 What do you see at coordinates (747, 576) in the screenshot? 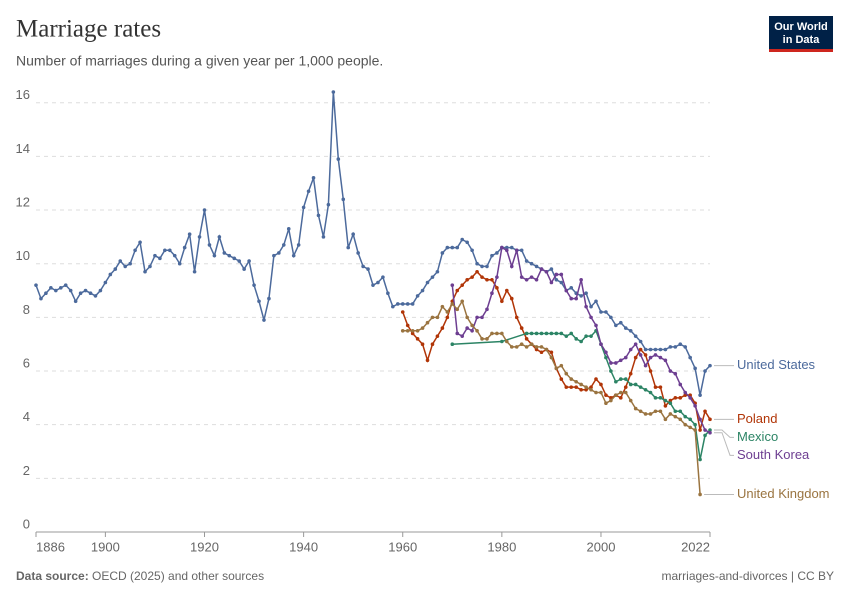
I see `footer-right: marriages-and-divorces | CC BY` at bounding box center [747, 576].